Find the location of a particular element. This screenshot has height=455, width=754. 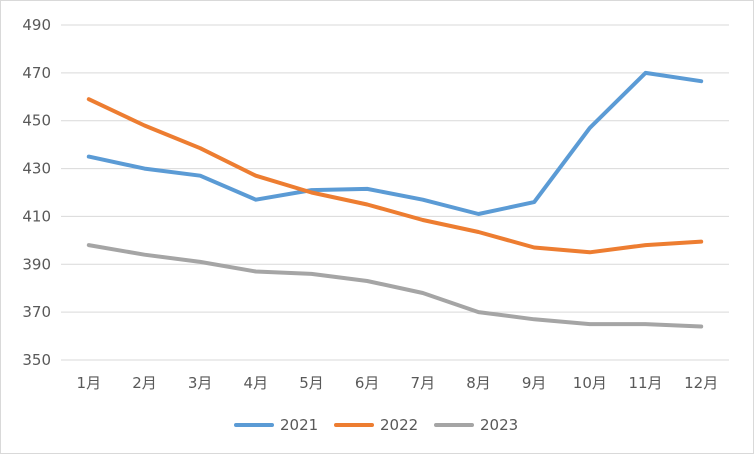

x-tick-label: 10月 is located at coordinates (590, 383).